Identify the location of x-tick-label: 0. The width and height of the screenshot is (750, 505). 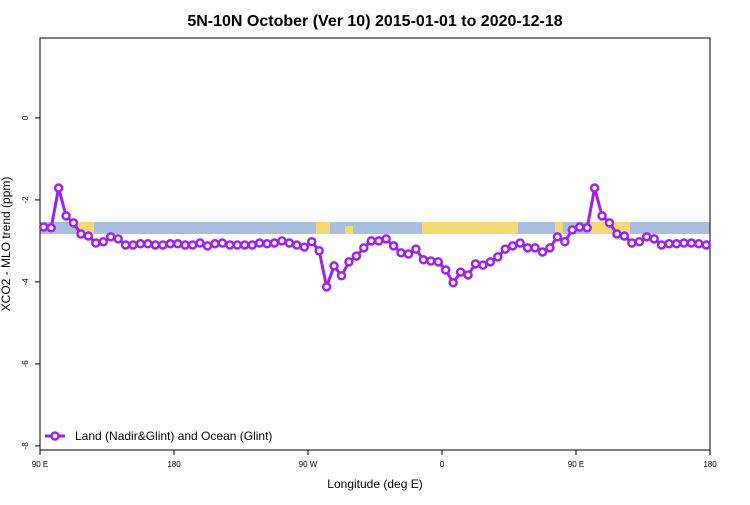
(442, 464).